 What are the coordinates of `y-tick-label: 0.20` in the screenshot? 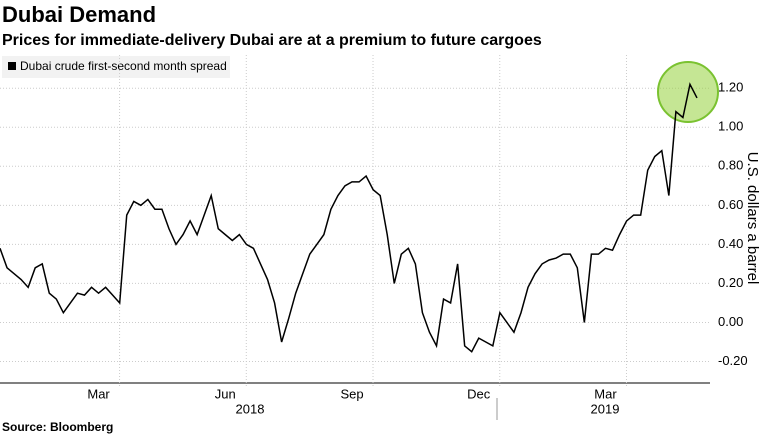 It's located at (730, 282).